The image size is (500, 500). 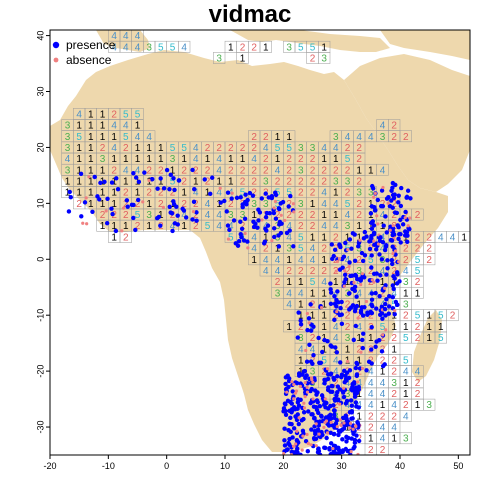 I want to click on legend-presence-marker, so click(x=56, y=45).